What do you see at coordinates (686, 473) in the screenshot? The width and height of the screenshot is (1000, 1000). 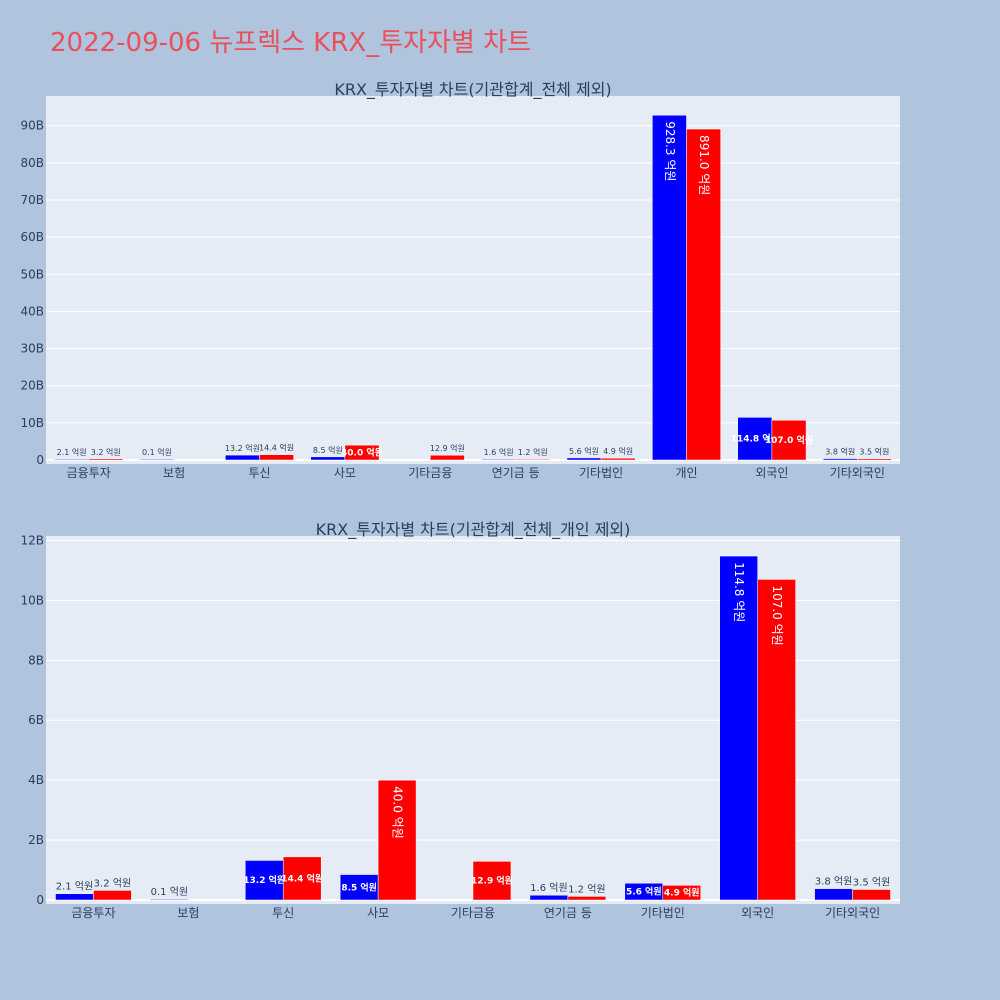 I see `x-tick-label: 개인` at bounding box center [686, 473].